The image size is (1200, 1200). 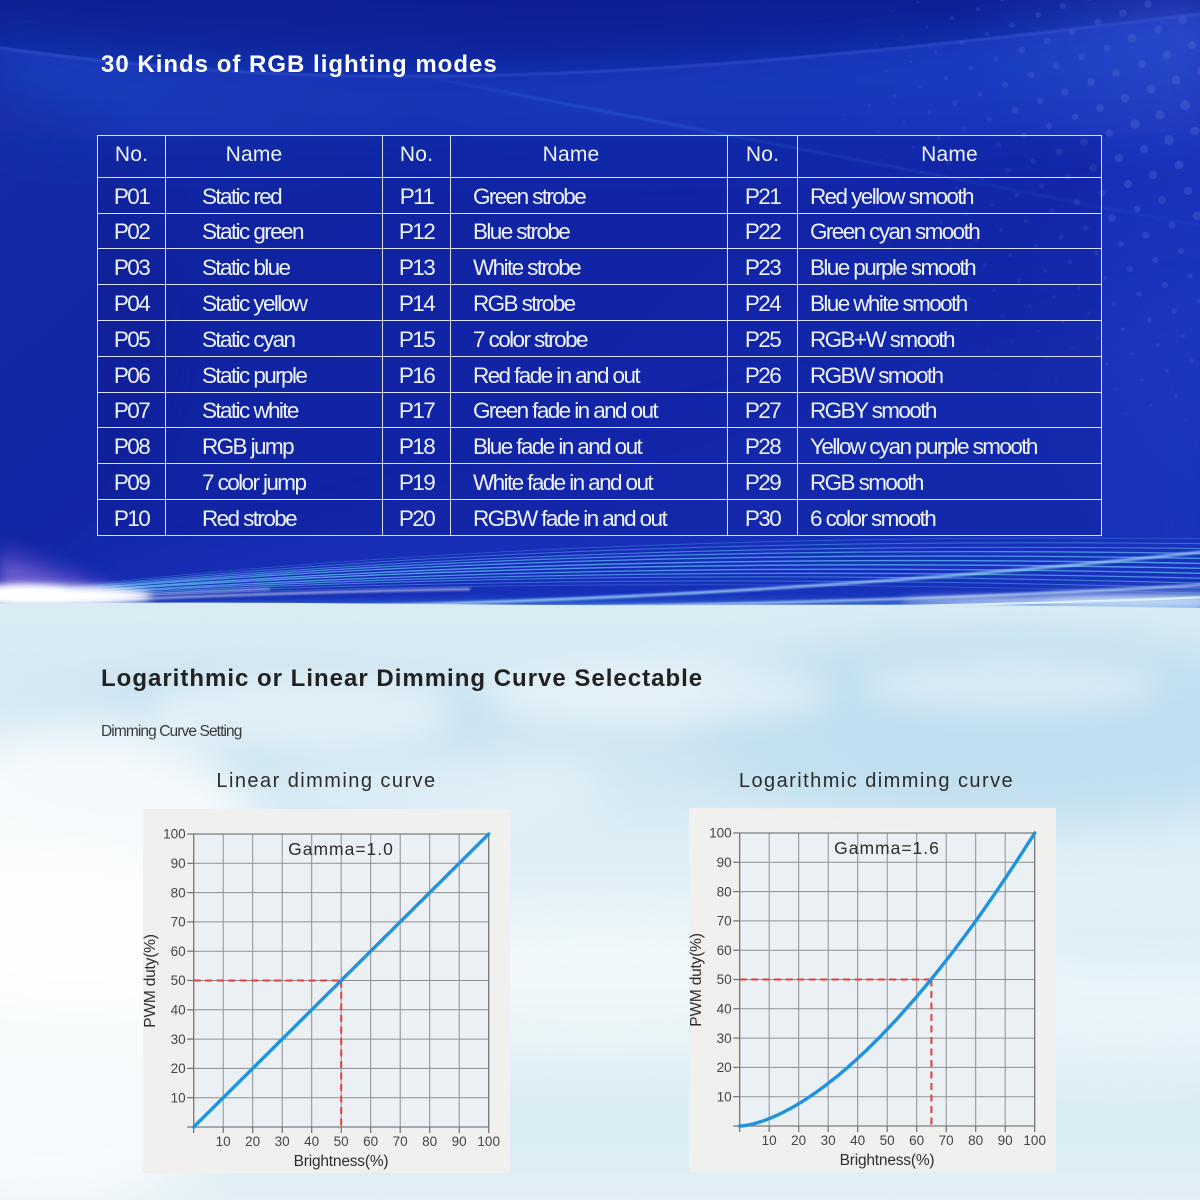 I want to click on svg-text: Gamma=1.6, so click(x=887, y=848).